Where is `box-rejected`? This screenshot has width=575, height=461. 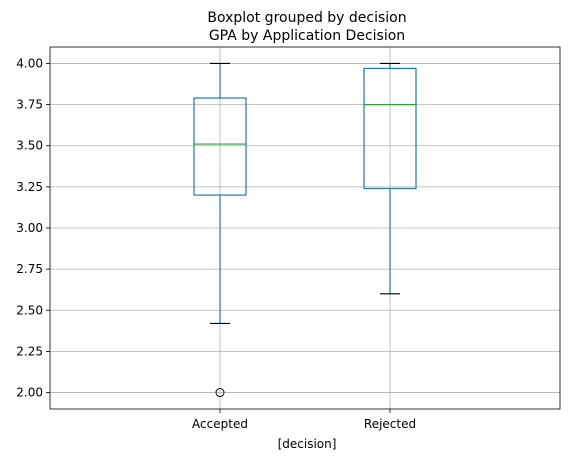 box-rejected is located at coordinates (390, 178).